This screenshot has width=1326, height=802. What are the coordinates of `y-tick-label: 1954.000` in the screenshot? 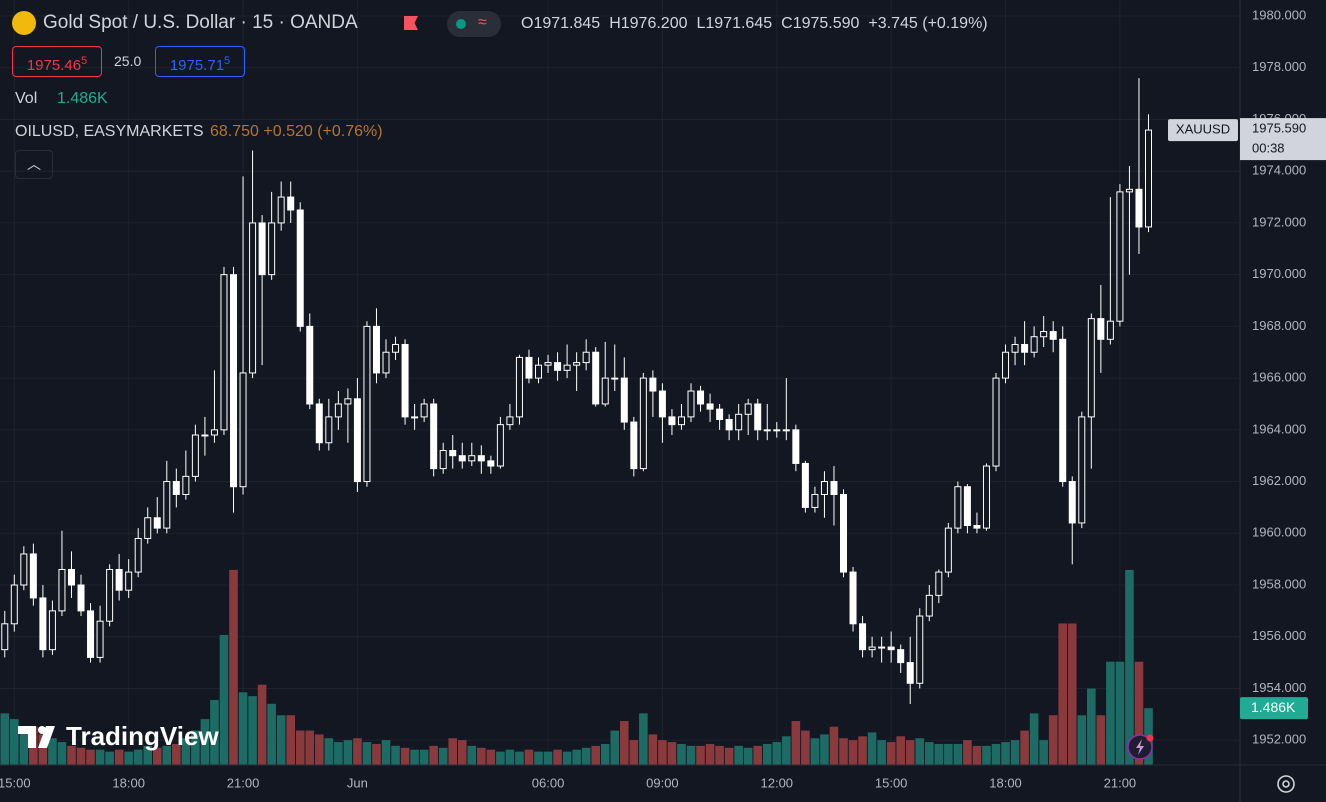 It's located at (1279, 687).